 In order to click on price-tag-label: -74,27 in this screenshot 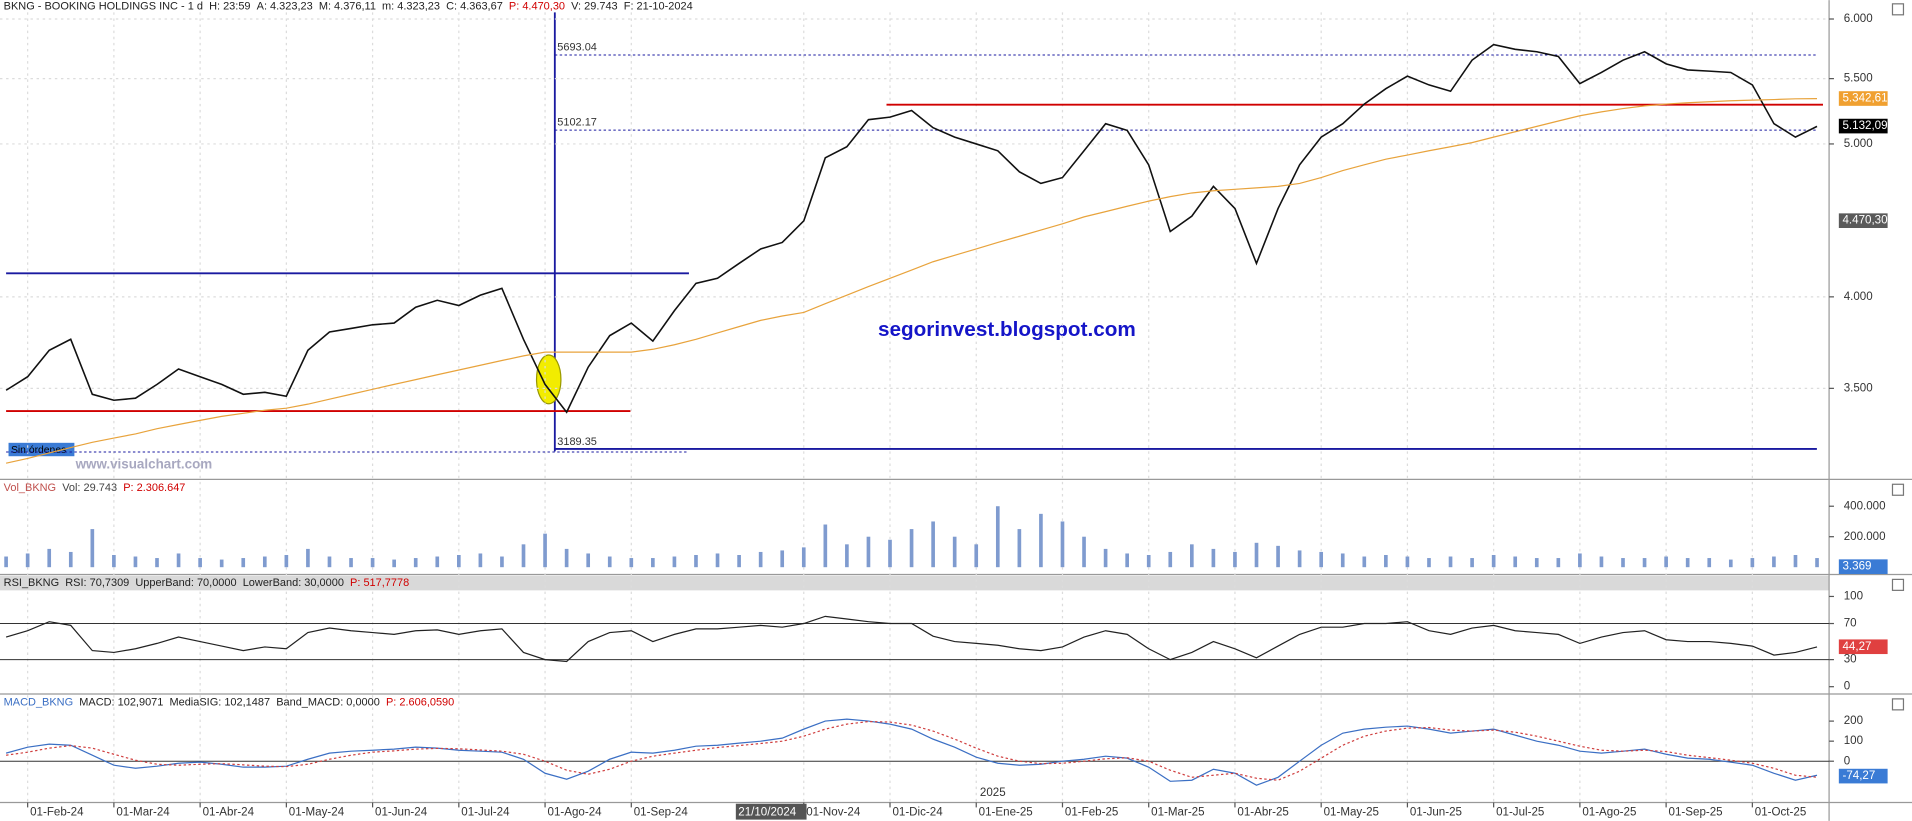, I will do `click(1858, 776)`.